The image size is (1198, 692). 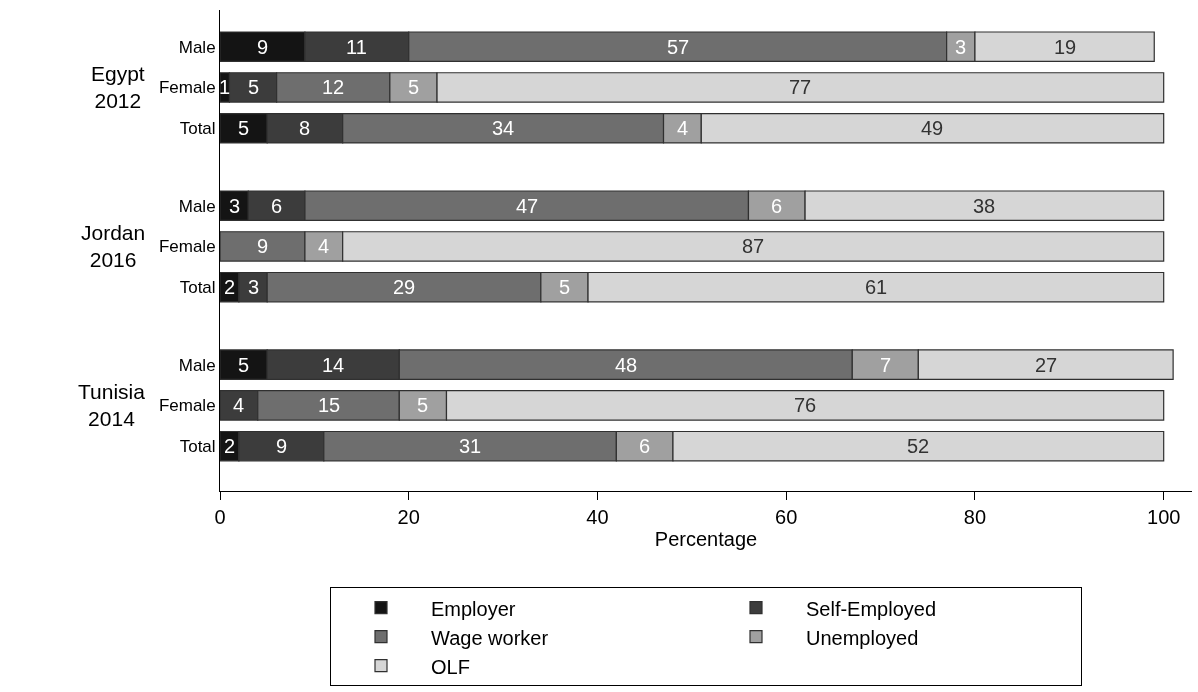 What do you see at coordinates (886, 365) in the screenshot?
I see `data-label: 7` at bounding box center [886, 365].